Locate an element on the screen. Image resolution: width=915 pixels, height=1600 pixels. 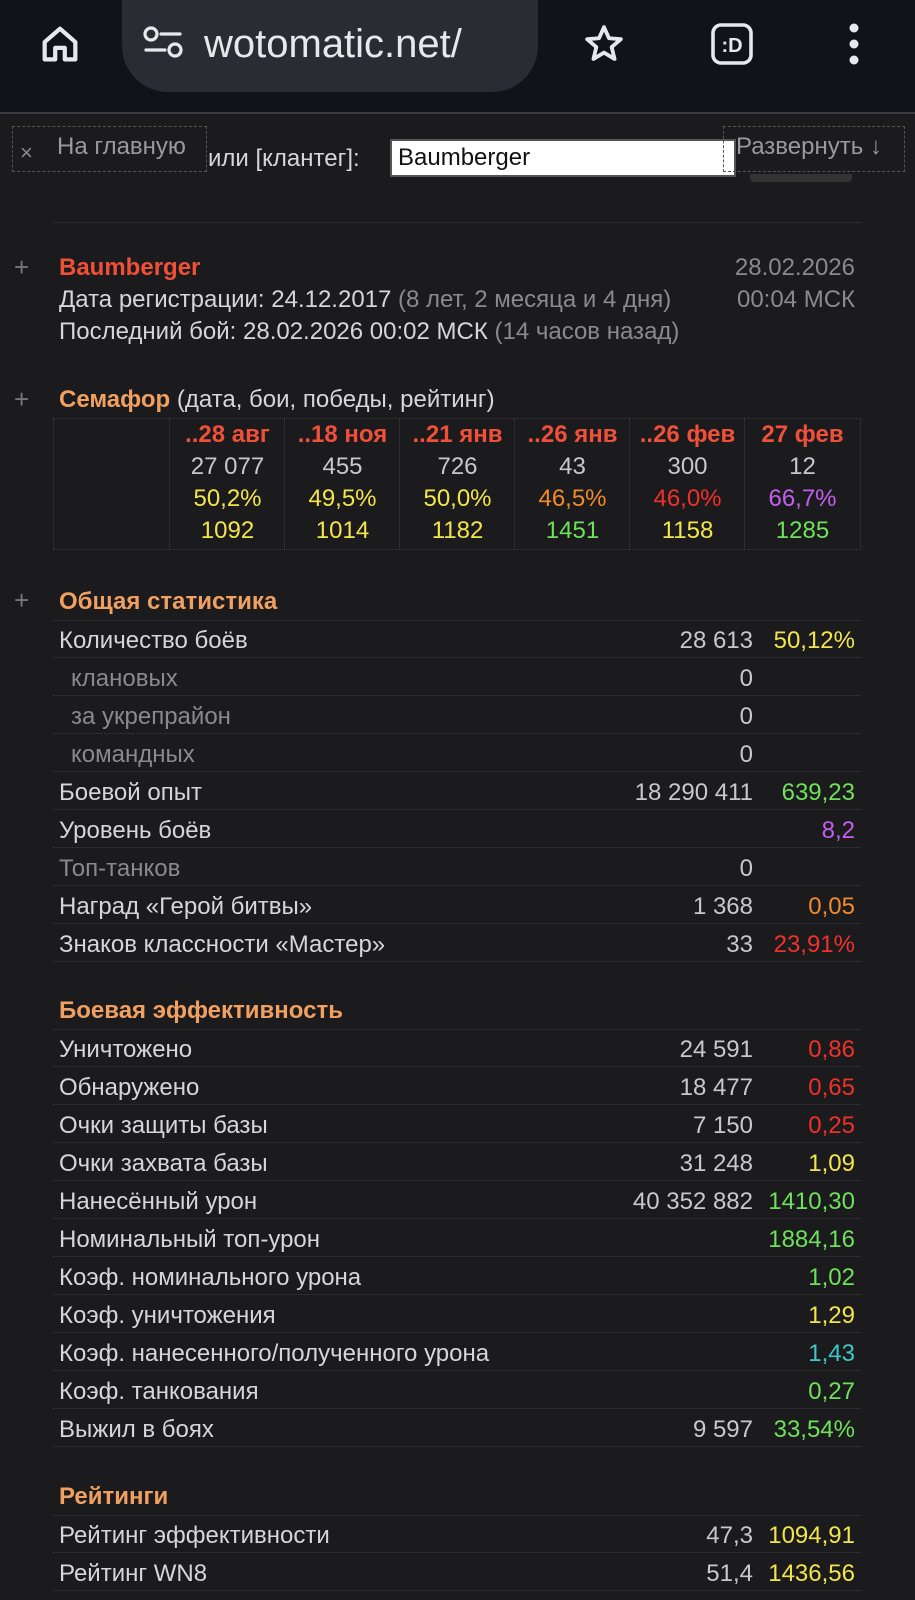
stat-value: 28 613 is located at coordinates (716, 640).